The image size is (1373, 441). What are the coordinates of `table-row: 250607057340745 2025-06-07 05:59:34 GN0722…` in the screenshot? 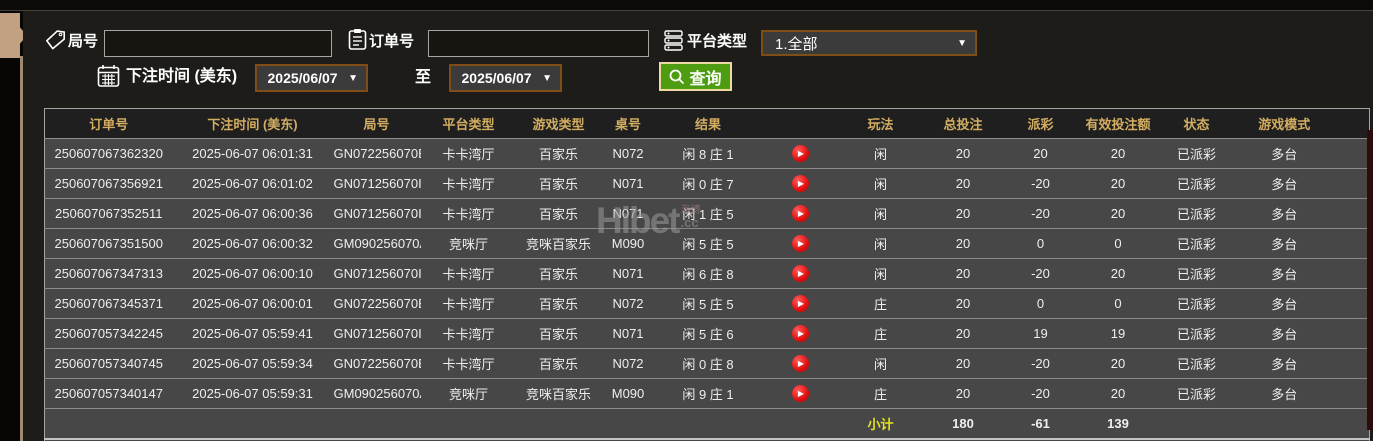 It's located at (707, 363).